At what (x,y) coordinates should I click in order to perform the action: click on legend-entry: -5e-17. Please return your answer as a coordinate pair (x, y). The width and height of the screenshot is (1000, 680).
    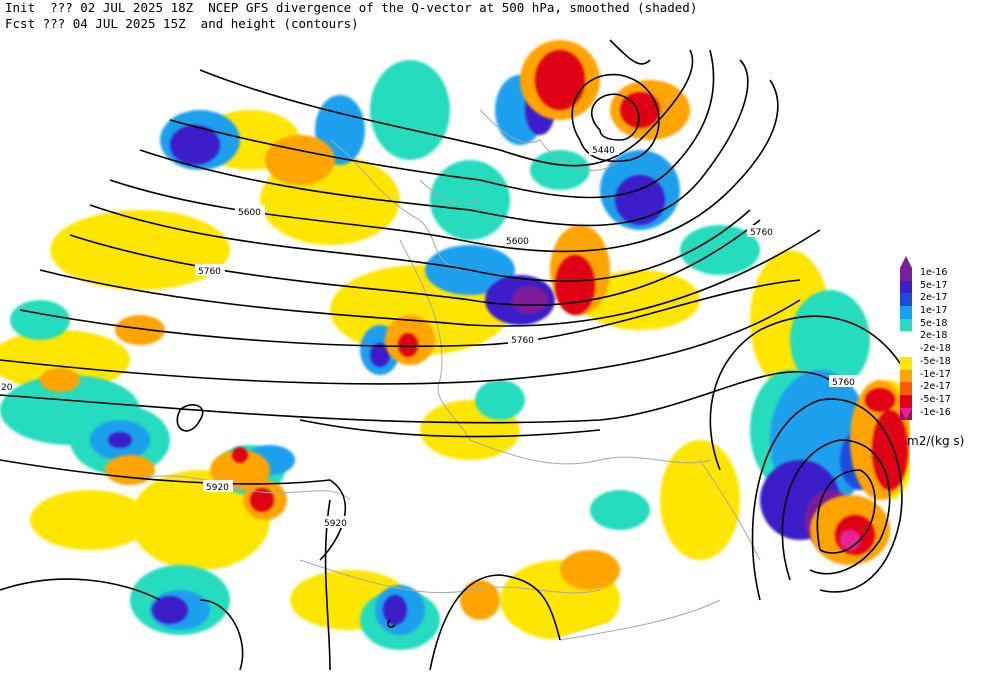
    Looking at the image, I should click on (950, 400).